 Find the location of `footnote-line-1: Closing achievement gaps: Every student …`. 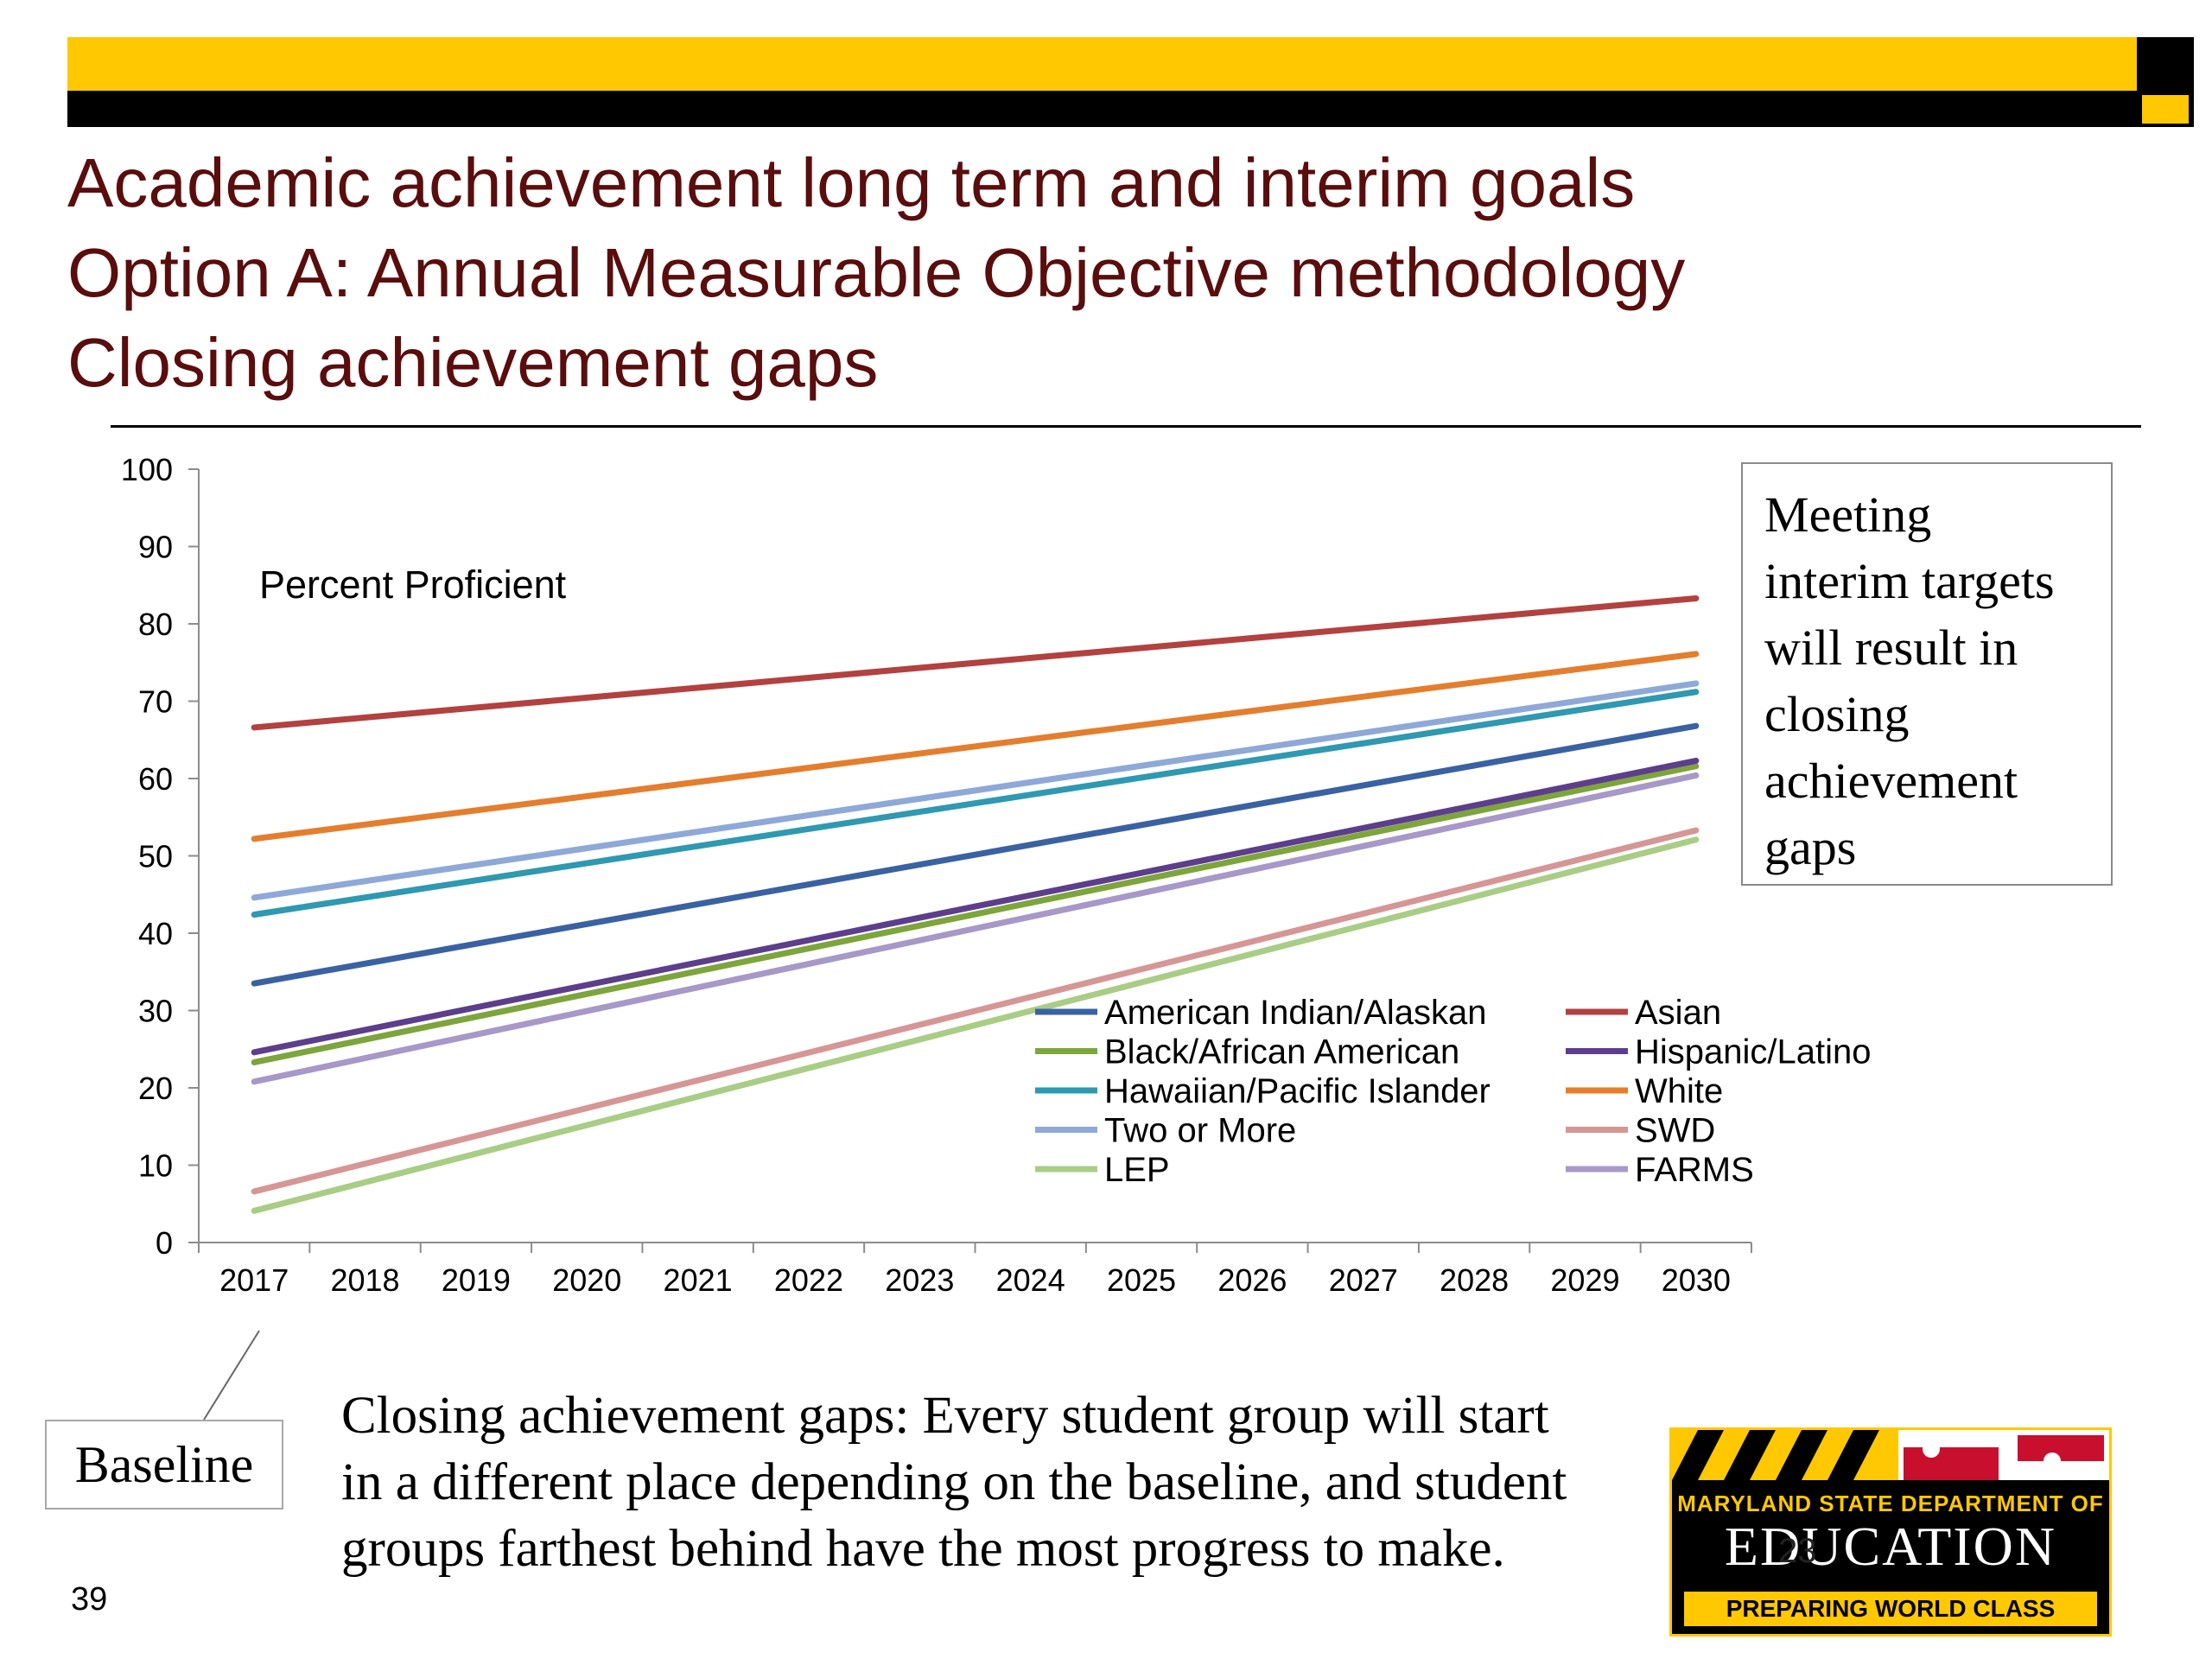

footnote-line-1: Closing achievement gaps: Every student … is located at coordinates (945, 1416).